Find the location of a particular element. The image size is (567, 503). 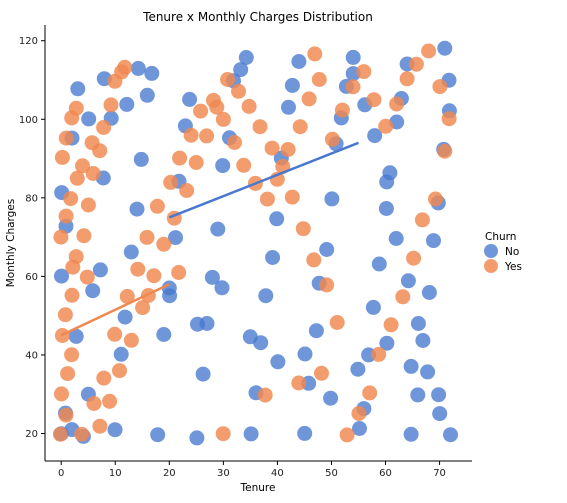

trend-line-no is located at coordinates (263, 180).